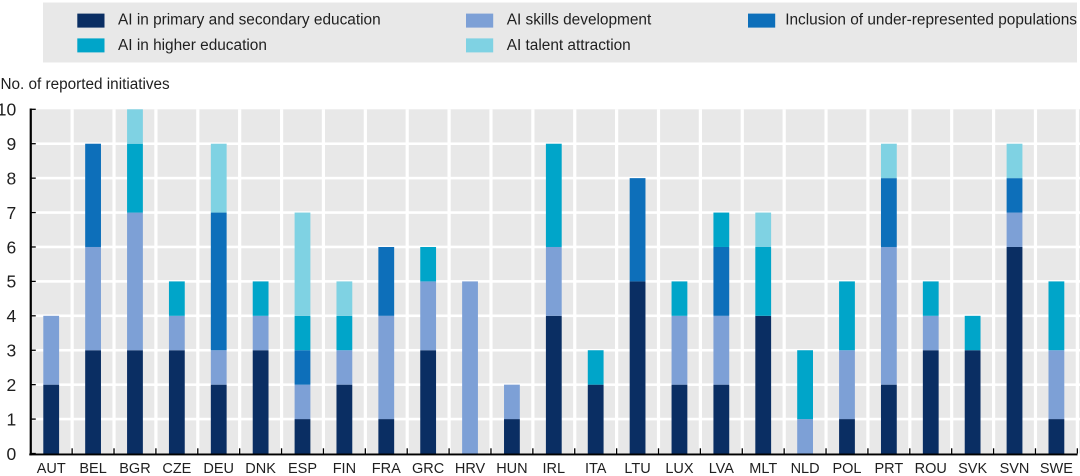 This screenshot has width=1080, height=476. What do you see at coordinates (722, 468) in the screenshot?
I see `svg-text: LVA` at bounding box center [722, 468].